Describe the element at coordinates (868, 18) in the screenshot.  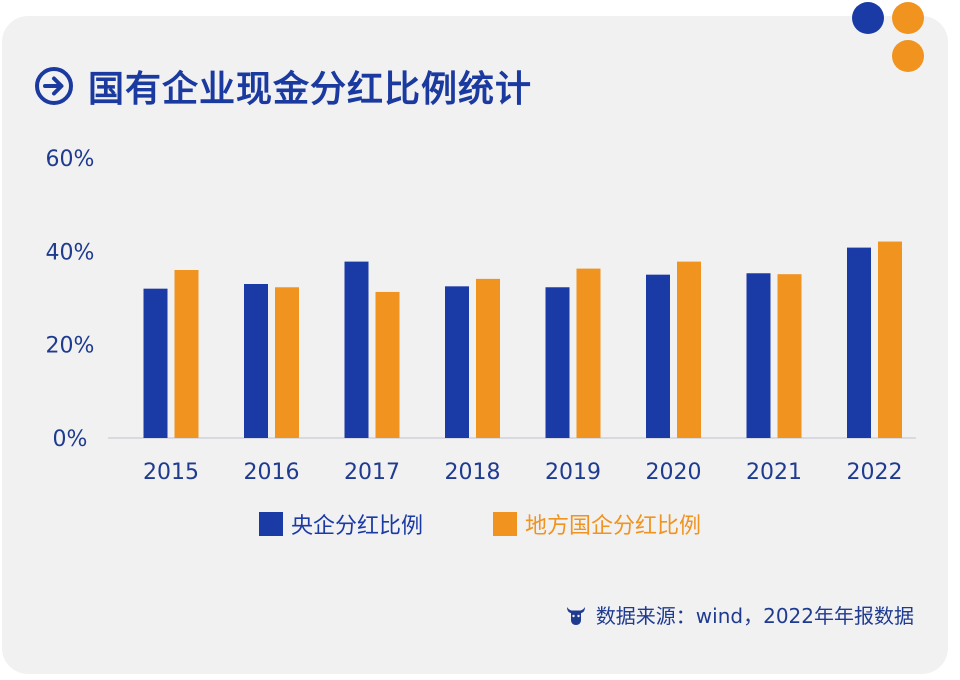
I see `decorative-dot-blue` at that location.